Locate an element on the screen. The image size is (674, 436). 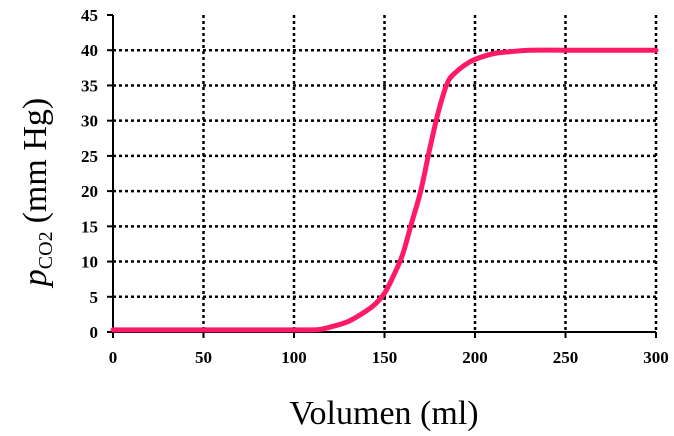
y-tick-label: 5 is located at coordinates (94, 297).